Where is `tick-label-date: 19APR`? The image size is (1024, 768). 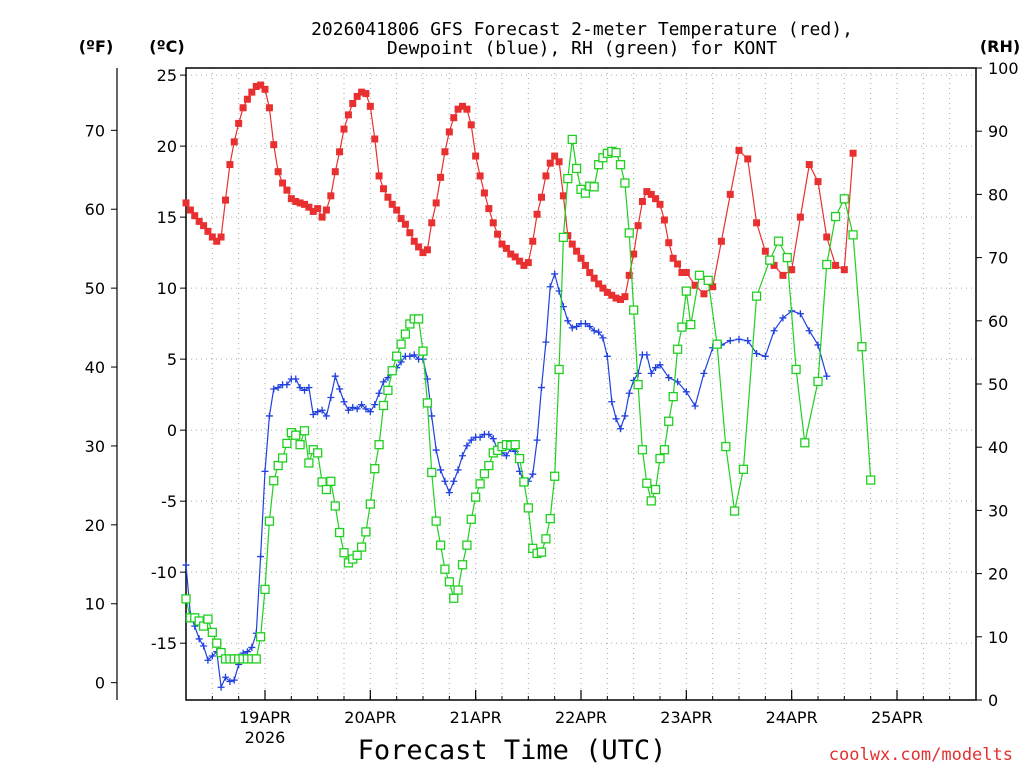
tick-label-date: 19APR is located at coordinates (265, 717).